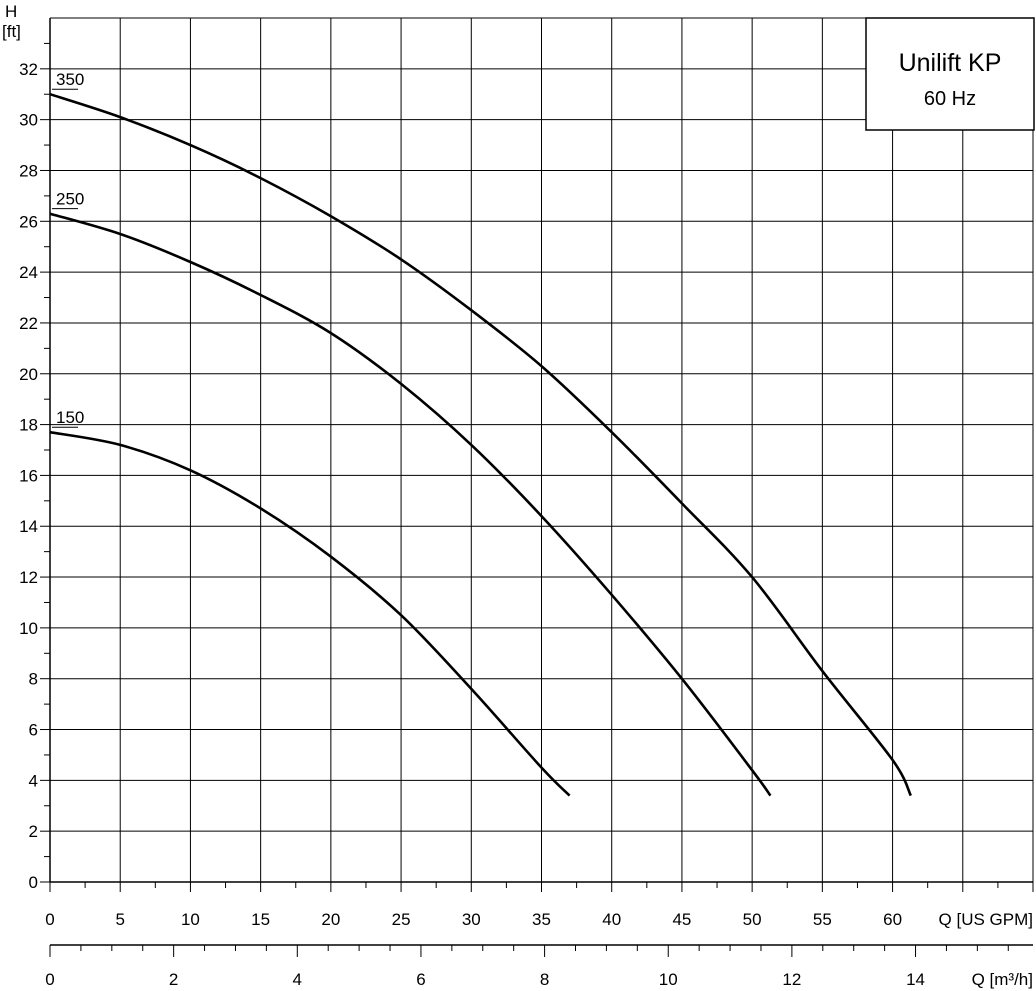  I want to click on y-tick-label: 24, so click(28, 272).